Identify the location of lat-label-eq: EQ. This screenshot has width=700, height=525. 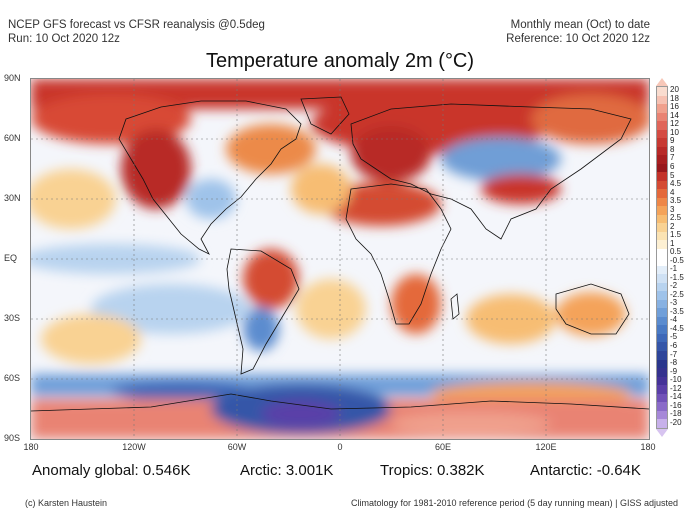
(11, 258).